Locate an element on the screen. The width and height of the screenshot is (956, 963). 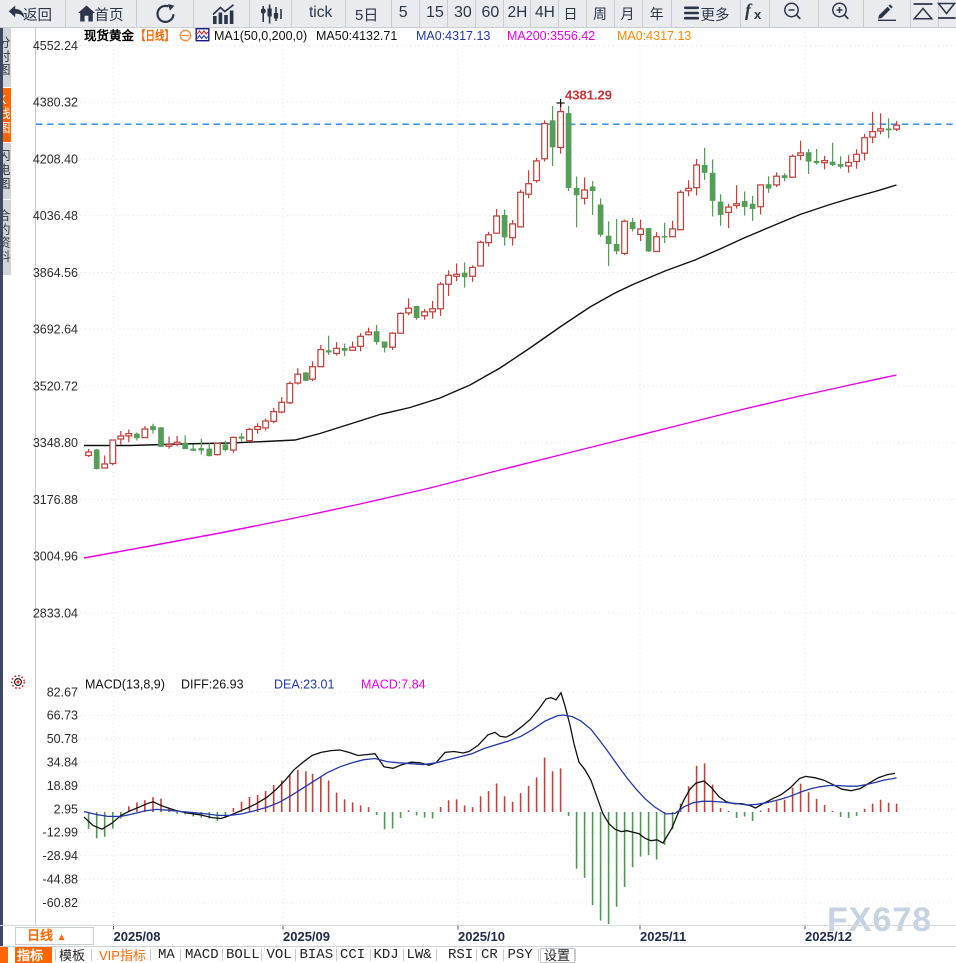
svg-text: -28.94 is located at coordinates (60, 856).